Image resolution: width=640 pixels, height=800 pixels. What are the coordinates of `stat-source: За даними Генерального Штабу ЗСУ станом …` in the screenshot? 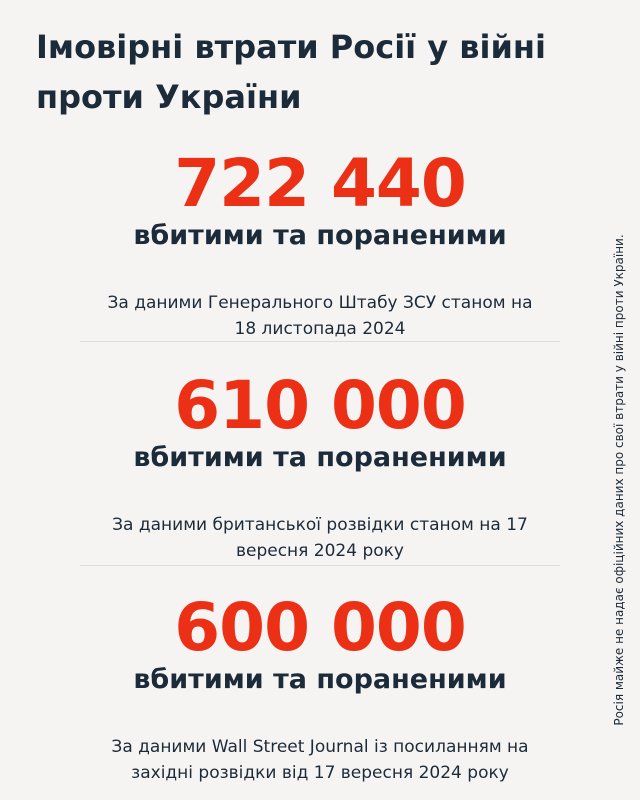 It's located at (320, 316).